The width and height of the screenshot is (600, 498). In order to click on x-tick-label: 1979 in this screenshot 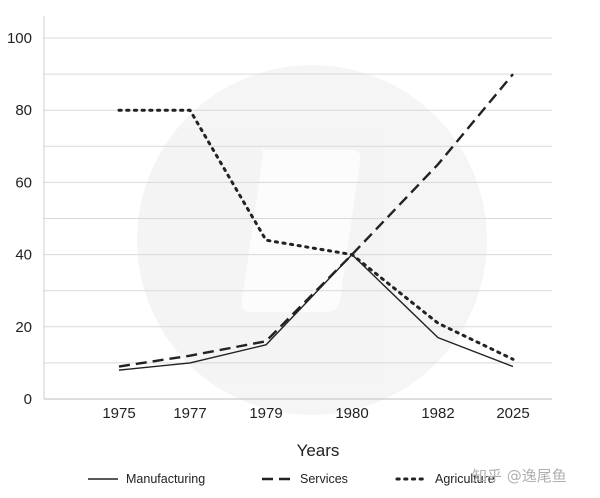, I will do `click(265, 413)`.